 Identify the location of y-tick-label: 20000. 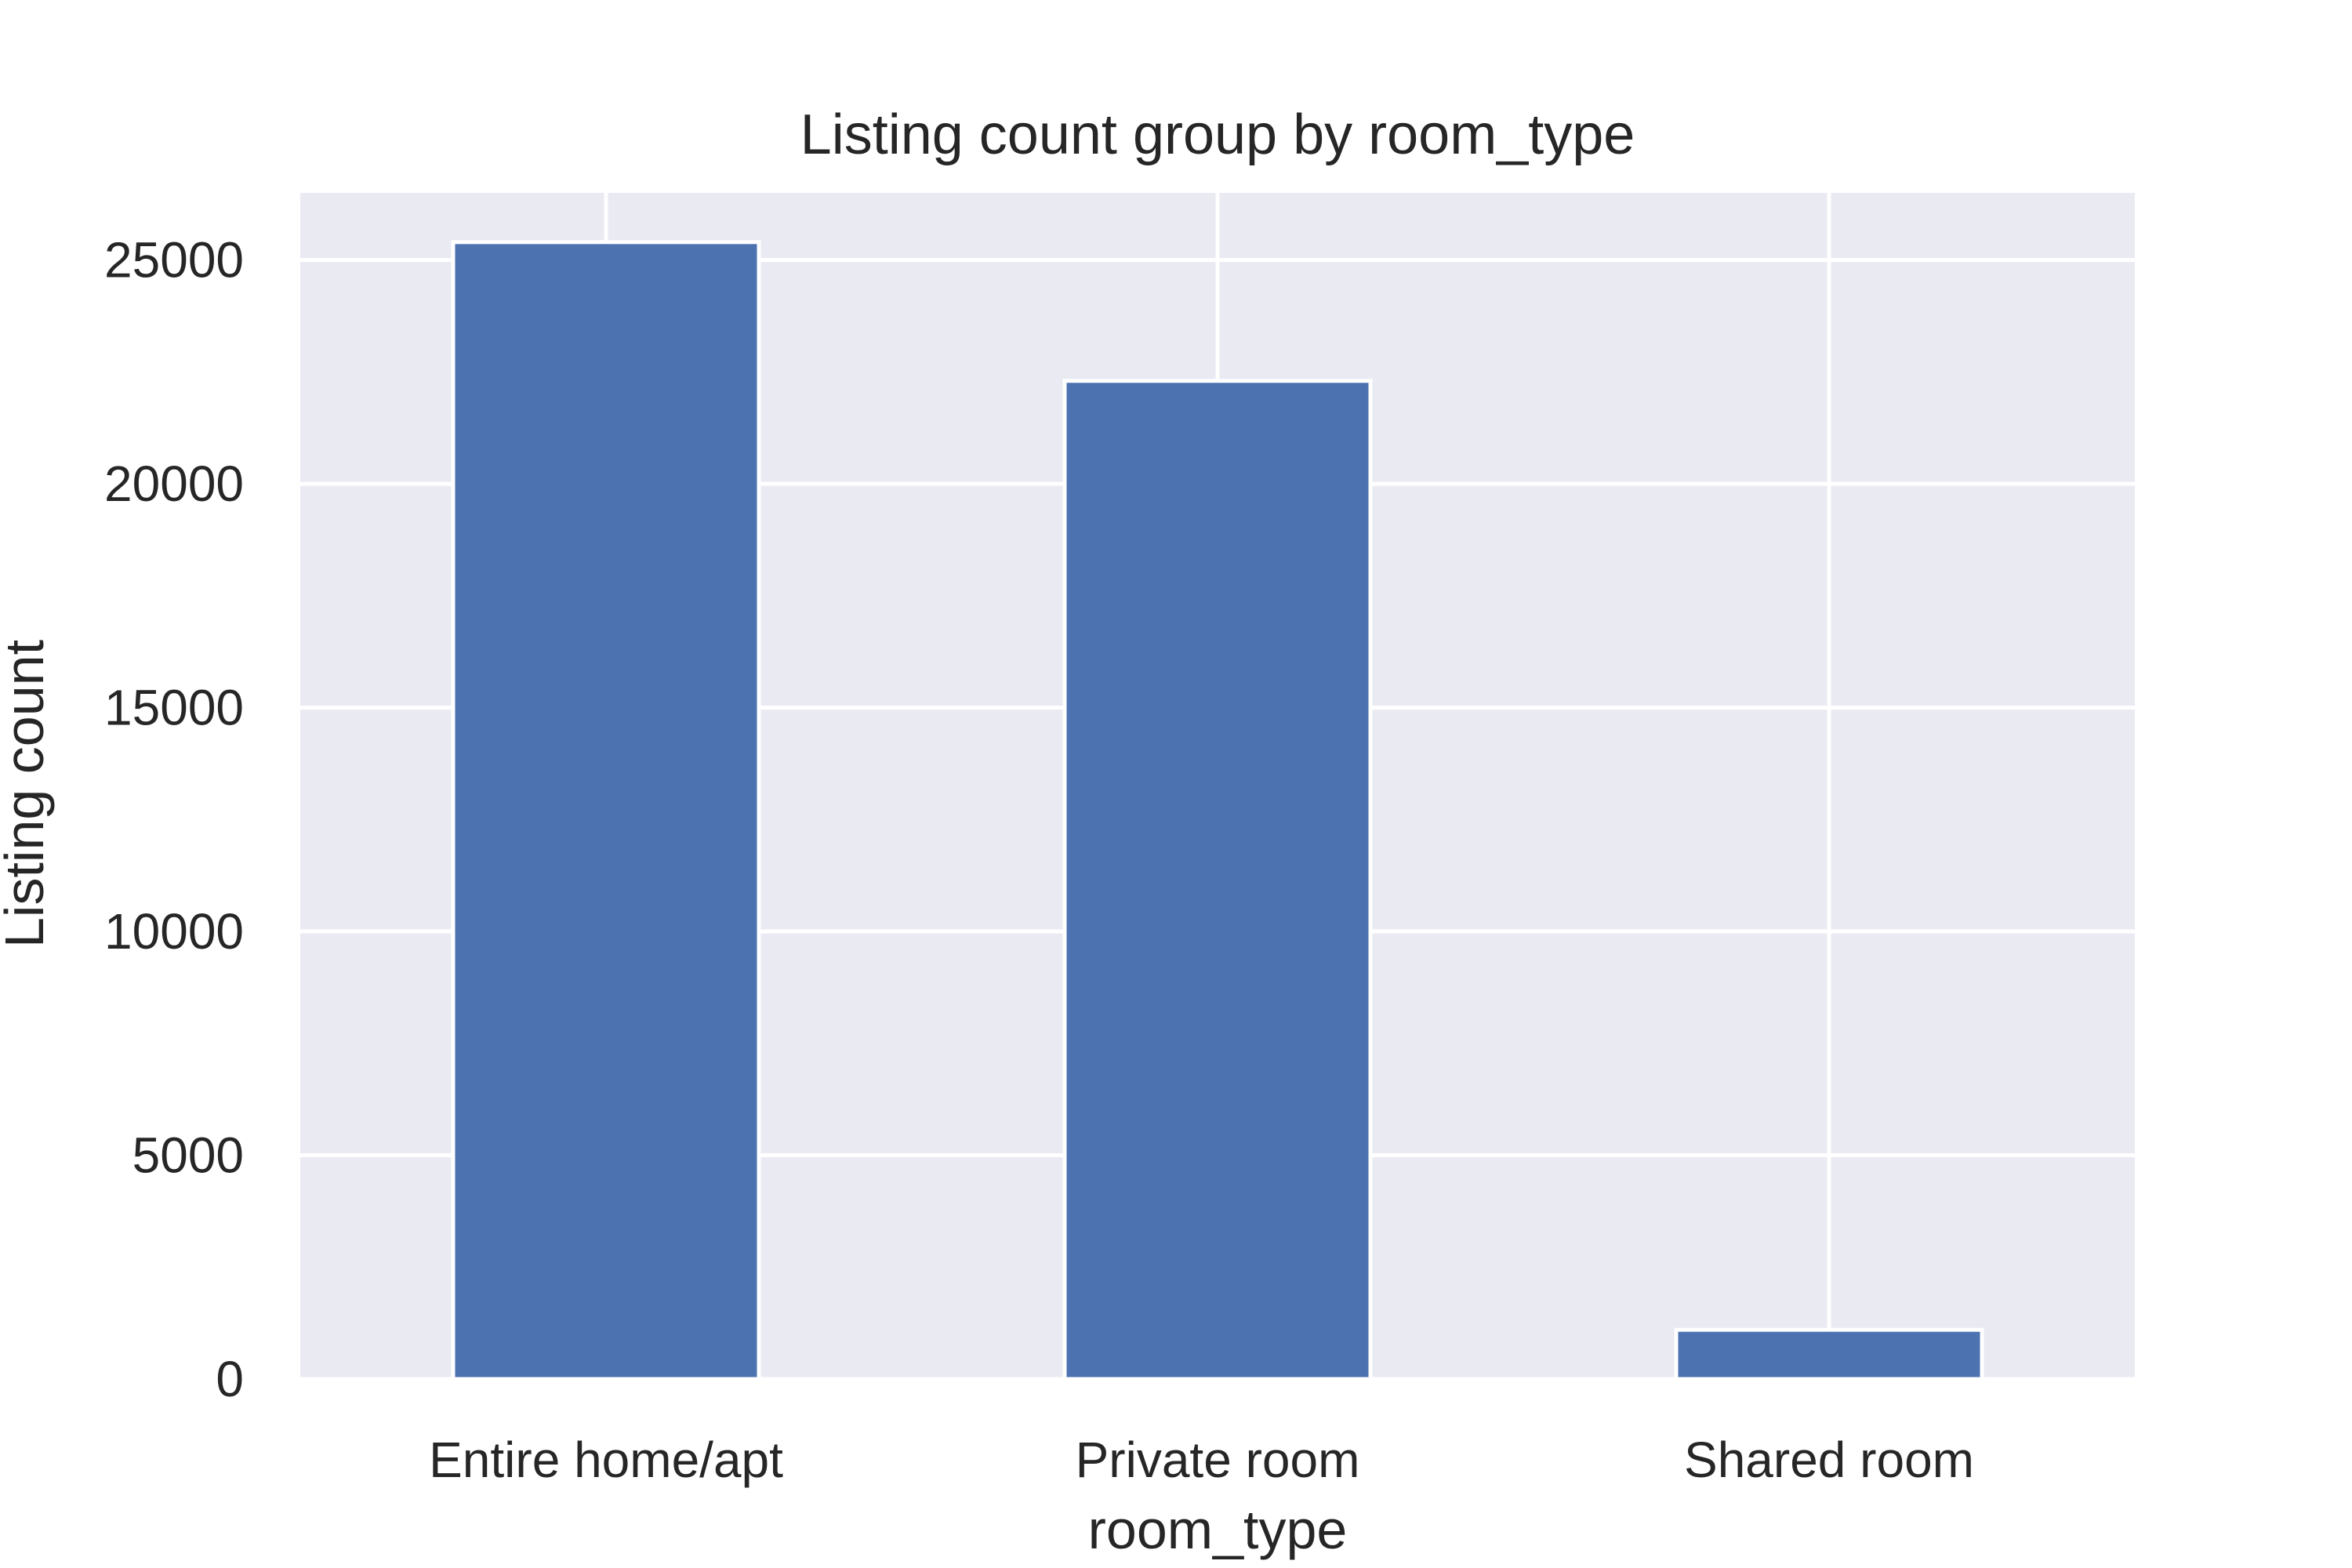
(174, 484).